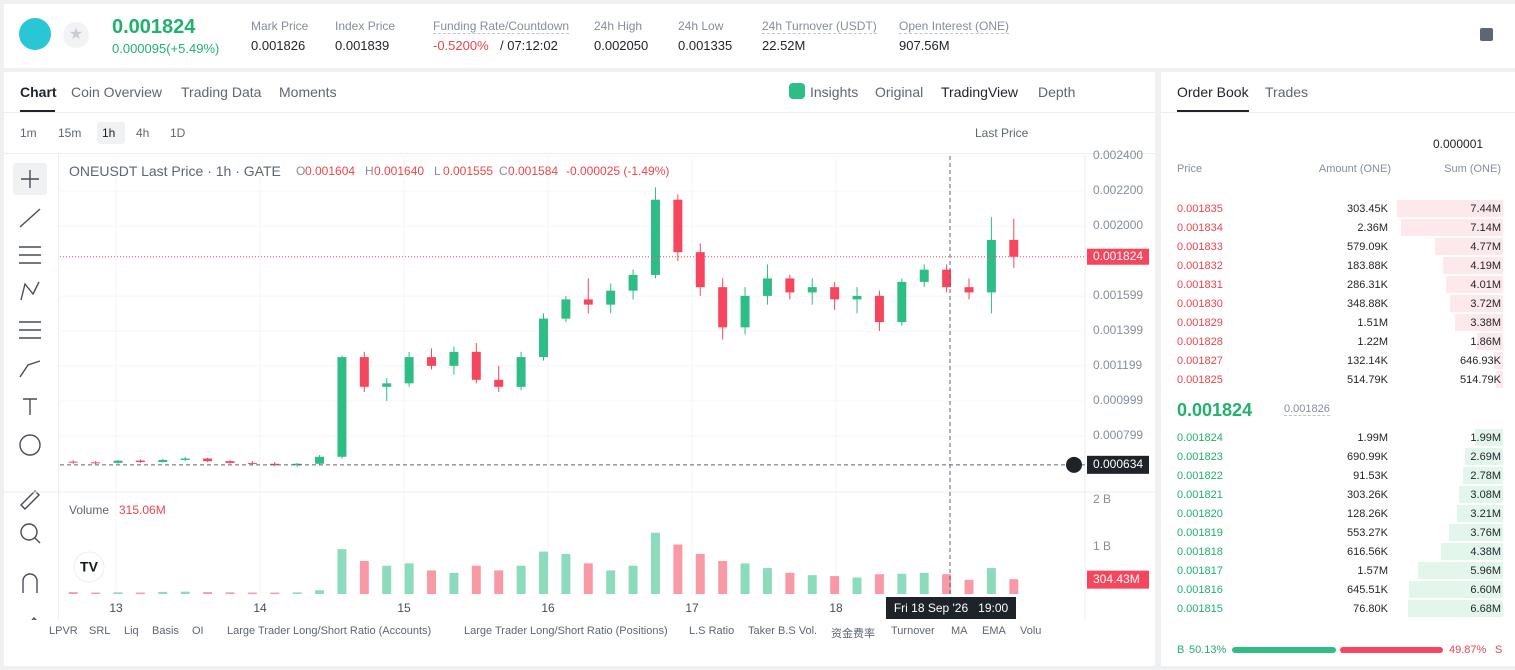 This screenshot has height=670, width=1515. Describe the element at coordinates (1284, 650) in the screenshot. I see `buy-bar` at that location.